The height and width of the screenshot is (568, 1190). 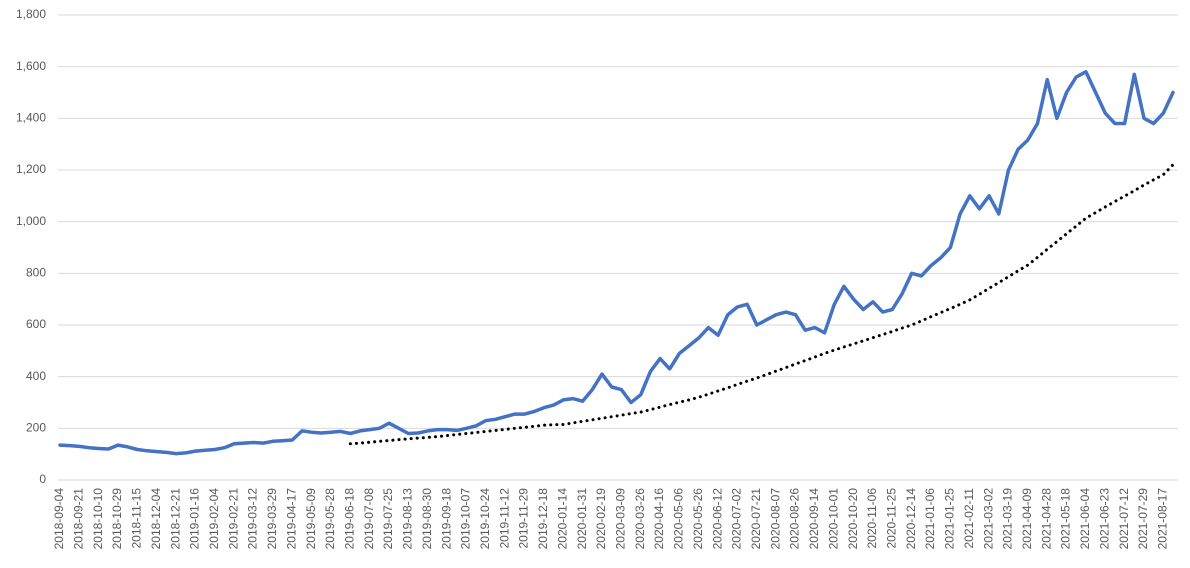 What do you see at coordinates (1066, 519) in the screenshot?
I see `x-tick-label: 2021-05-18` at bounding box center [1066, 519].